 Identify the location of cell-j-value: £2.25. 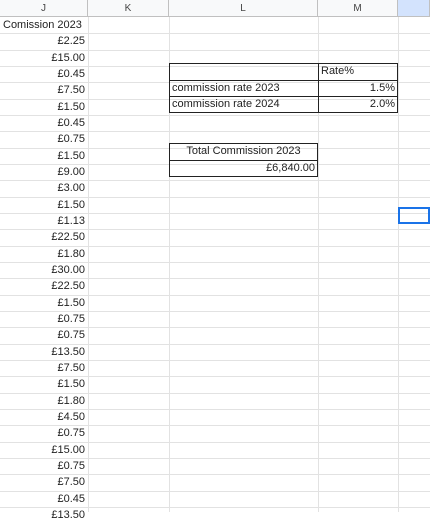
(71, 41).